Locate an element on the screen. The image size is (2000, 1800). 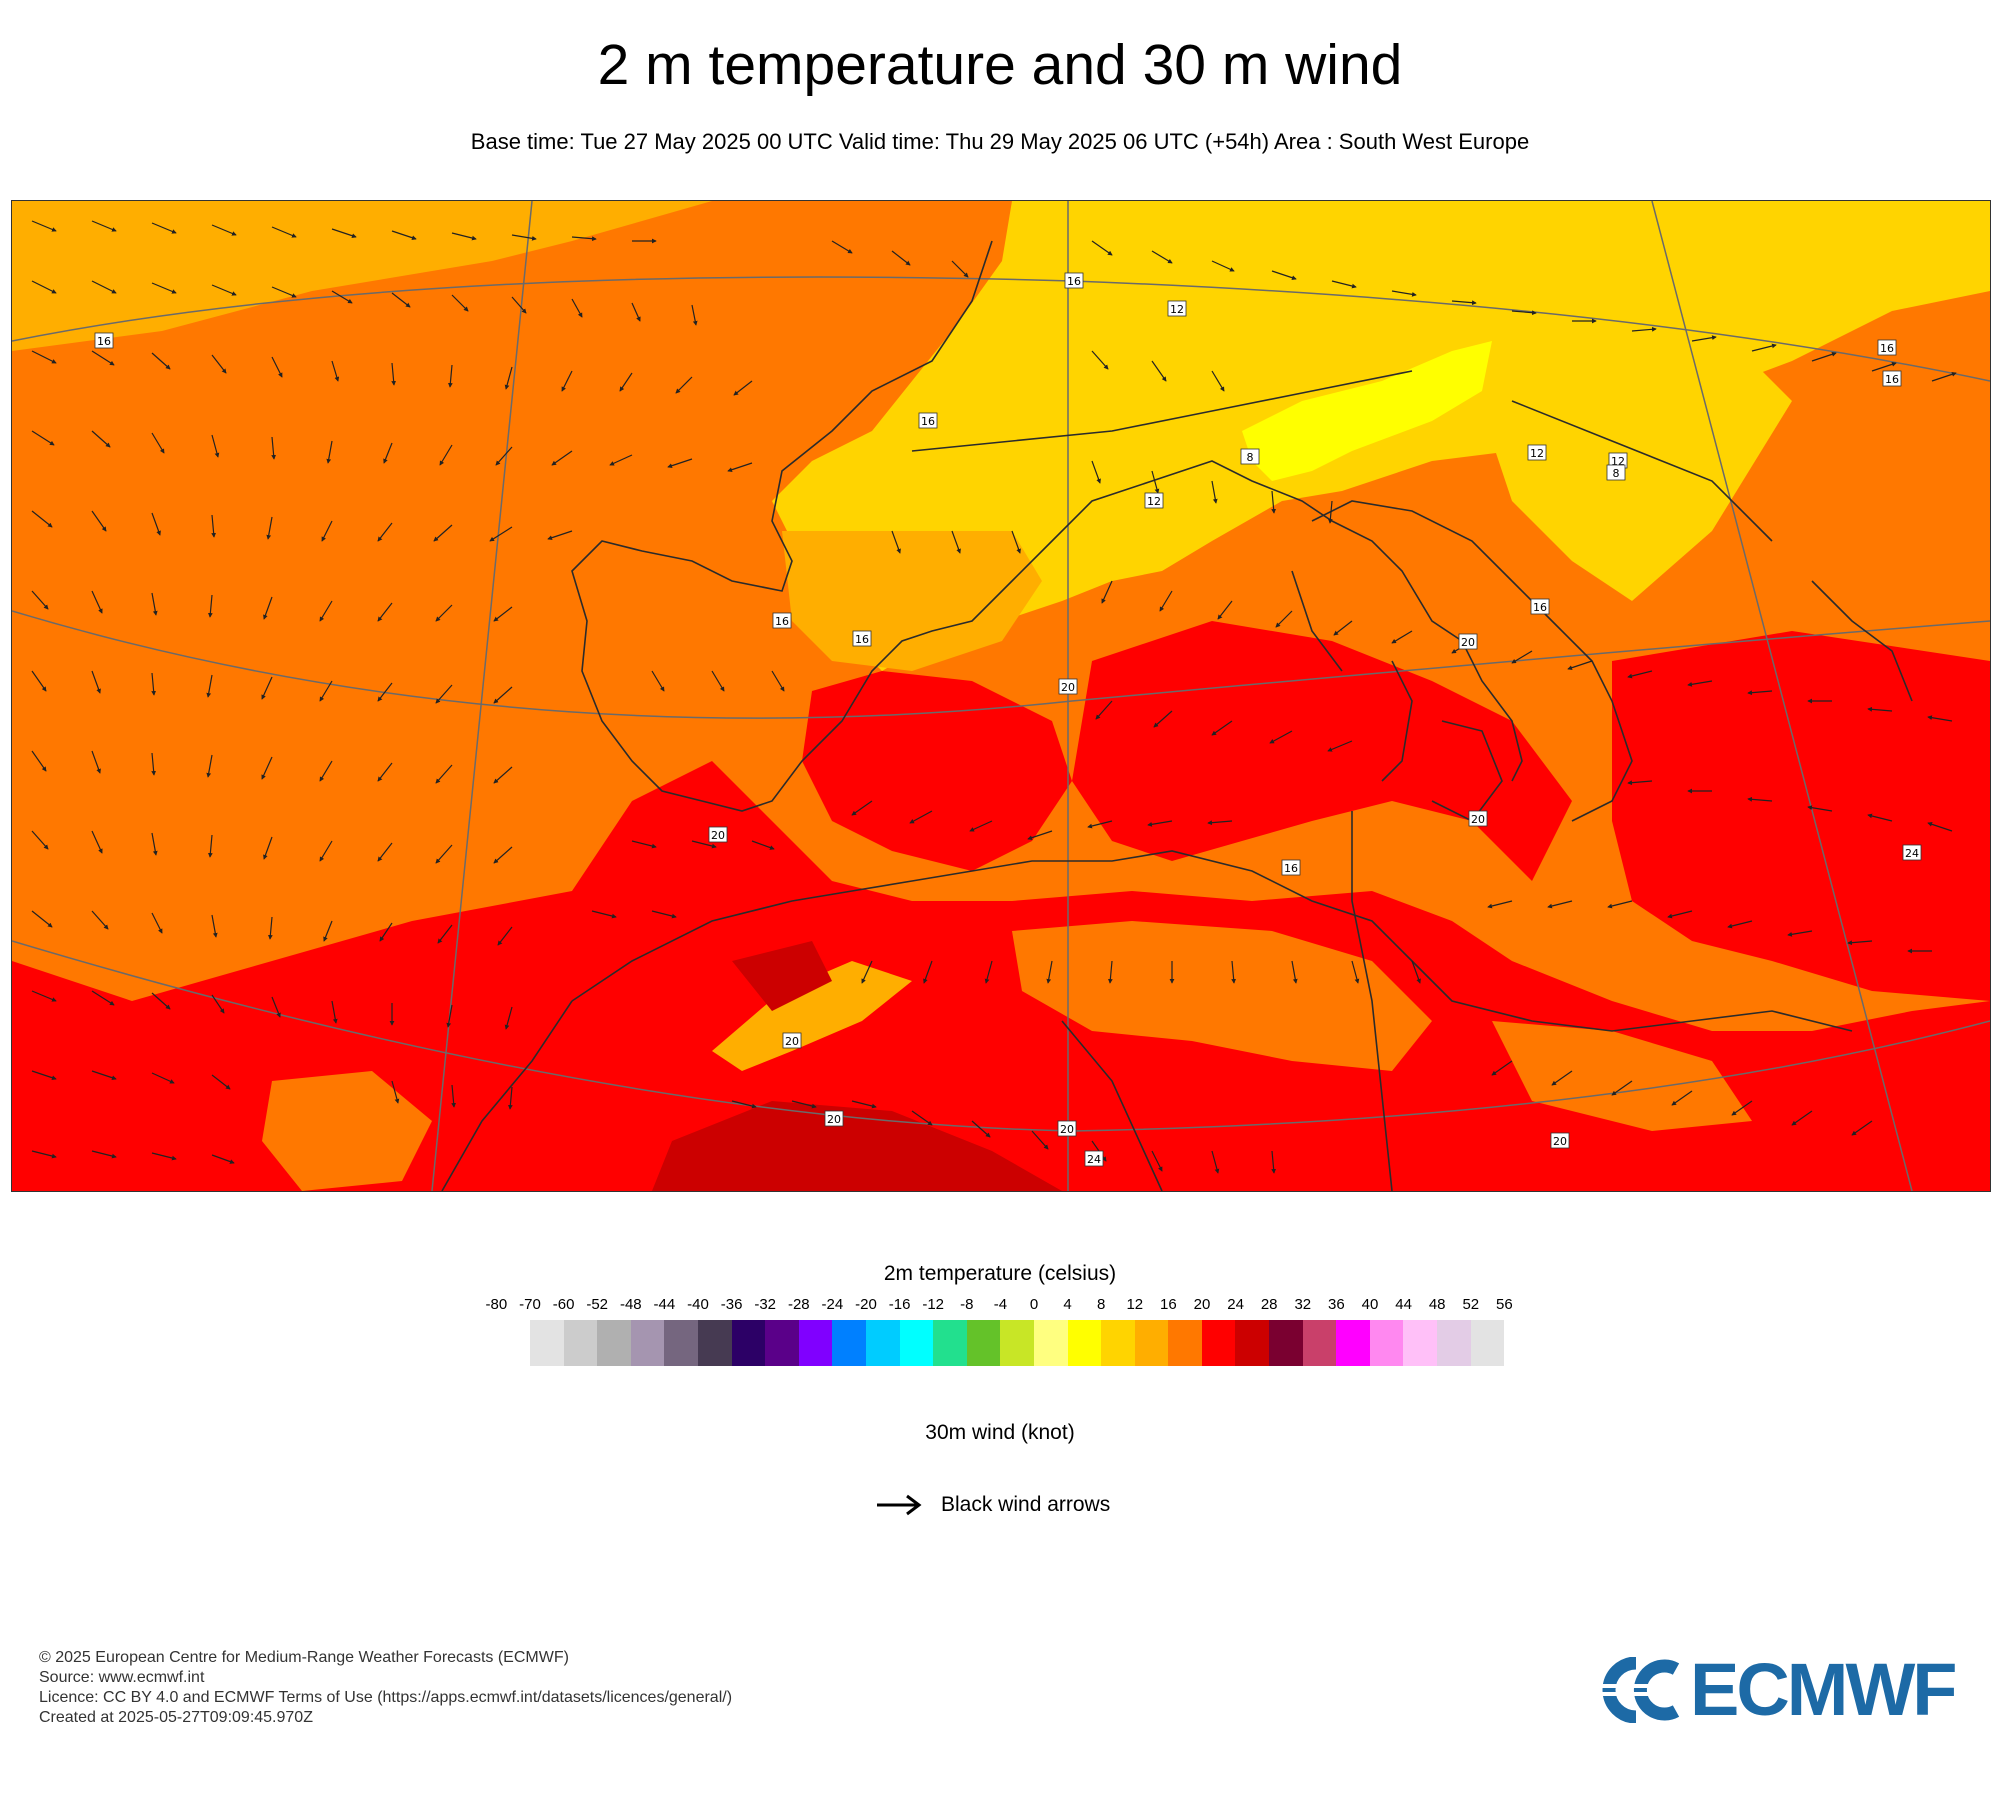
colorbar-tick-label: 52 is located at coordinates (1471, 1304).